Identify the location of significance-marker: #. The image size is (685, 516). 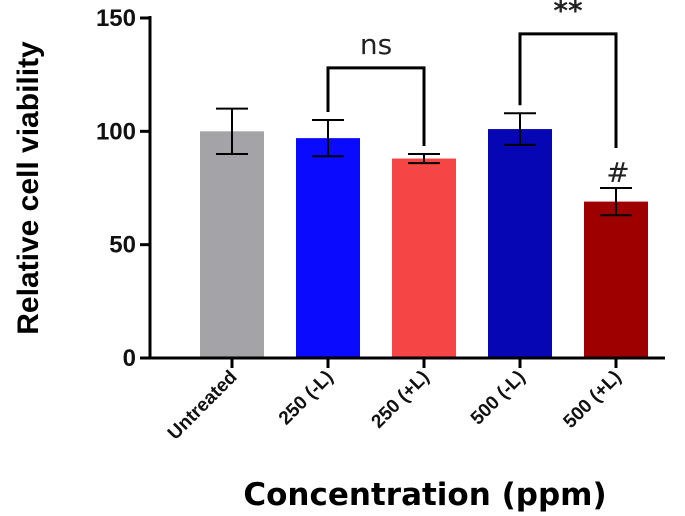
(617, 172).